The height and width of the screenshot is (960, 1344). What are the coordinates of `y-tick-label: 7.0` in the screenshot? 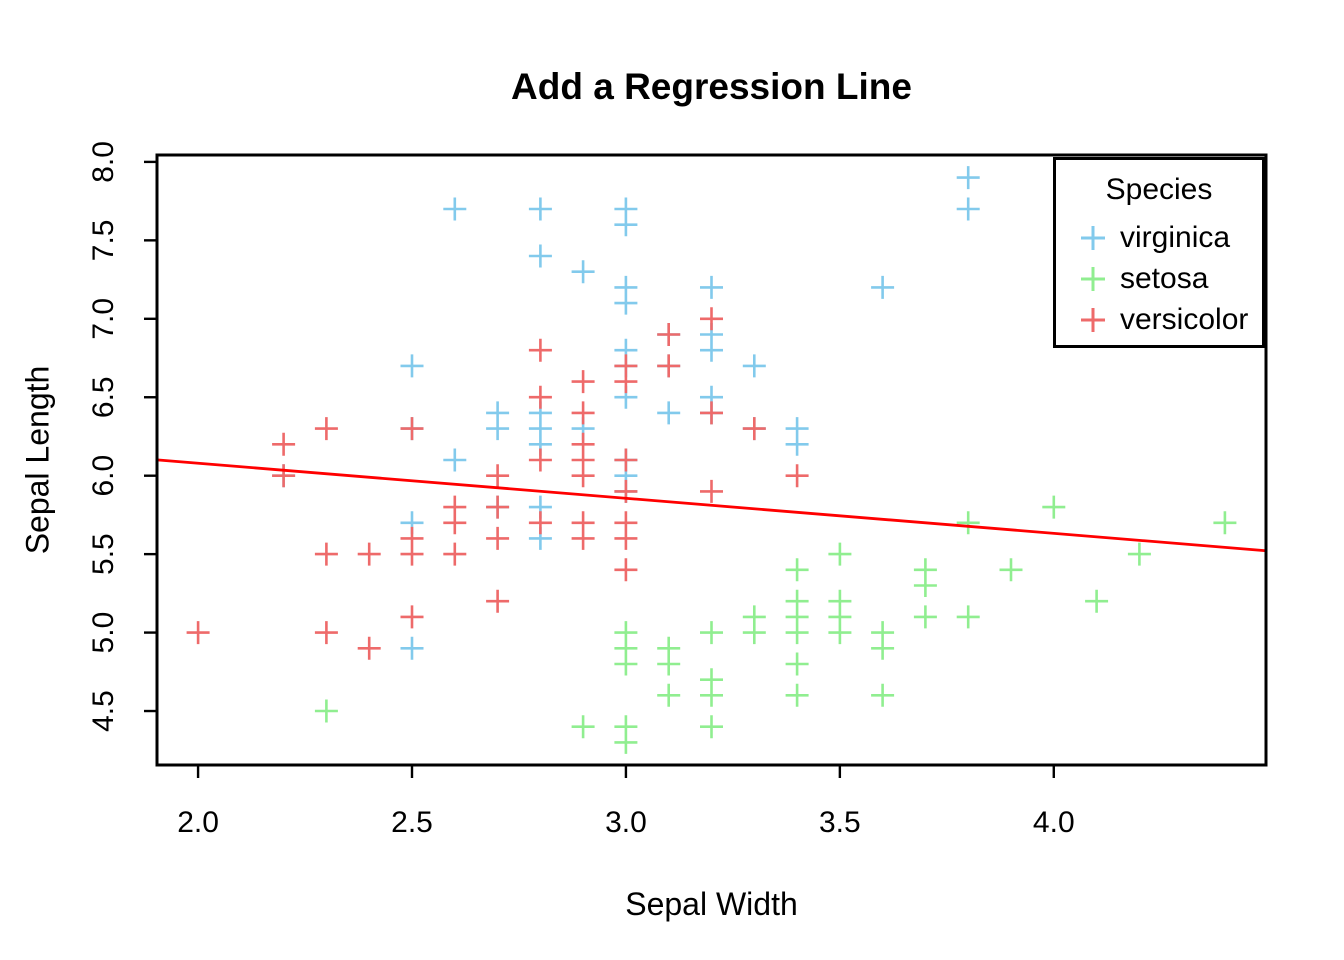 It's located at (103, 319).